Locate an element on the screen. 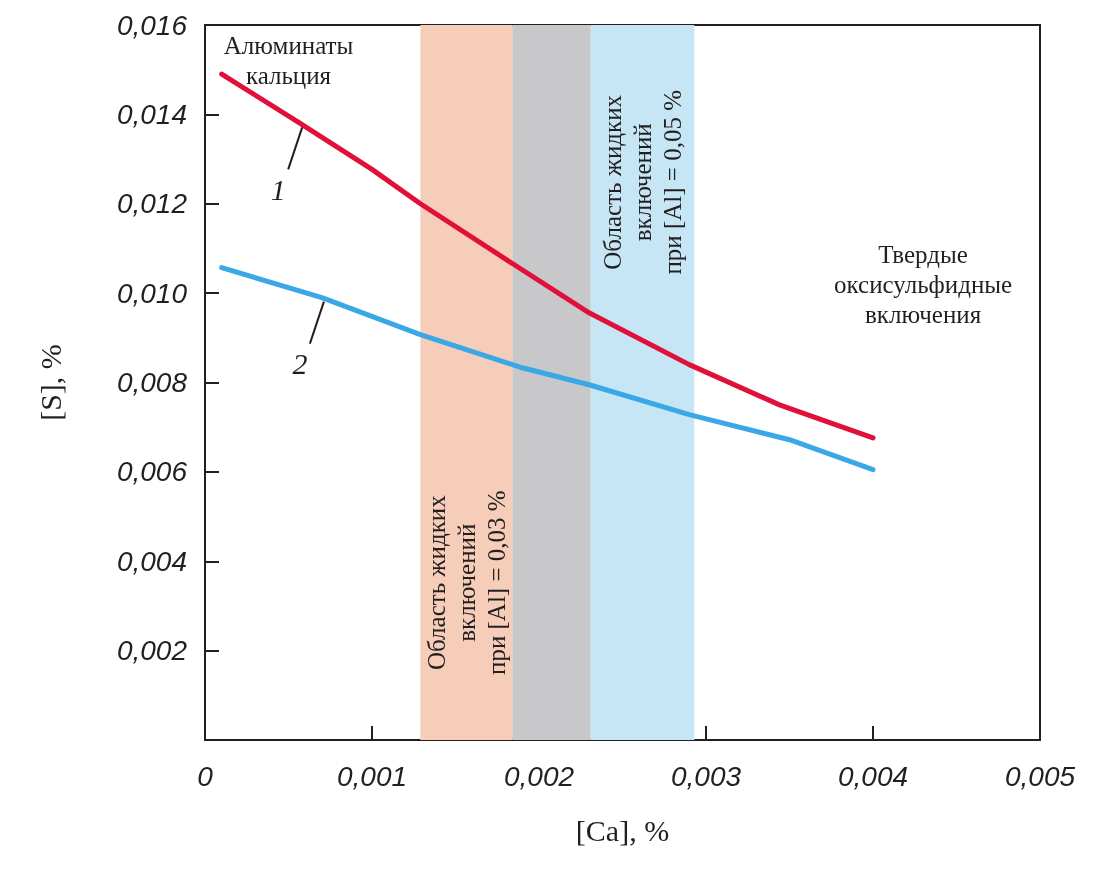 Image resolution: width=1097 pixels, height=881 pixels. band-label: Область жидких включений при [Al] = 0,05 % is located at coordinates (643, 182).